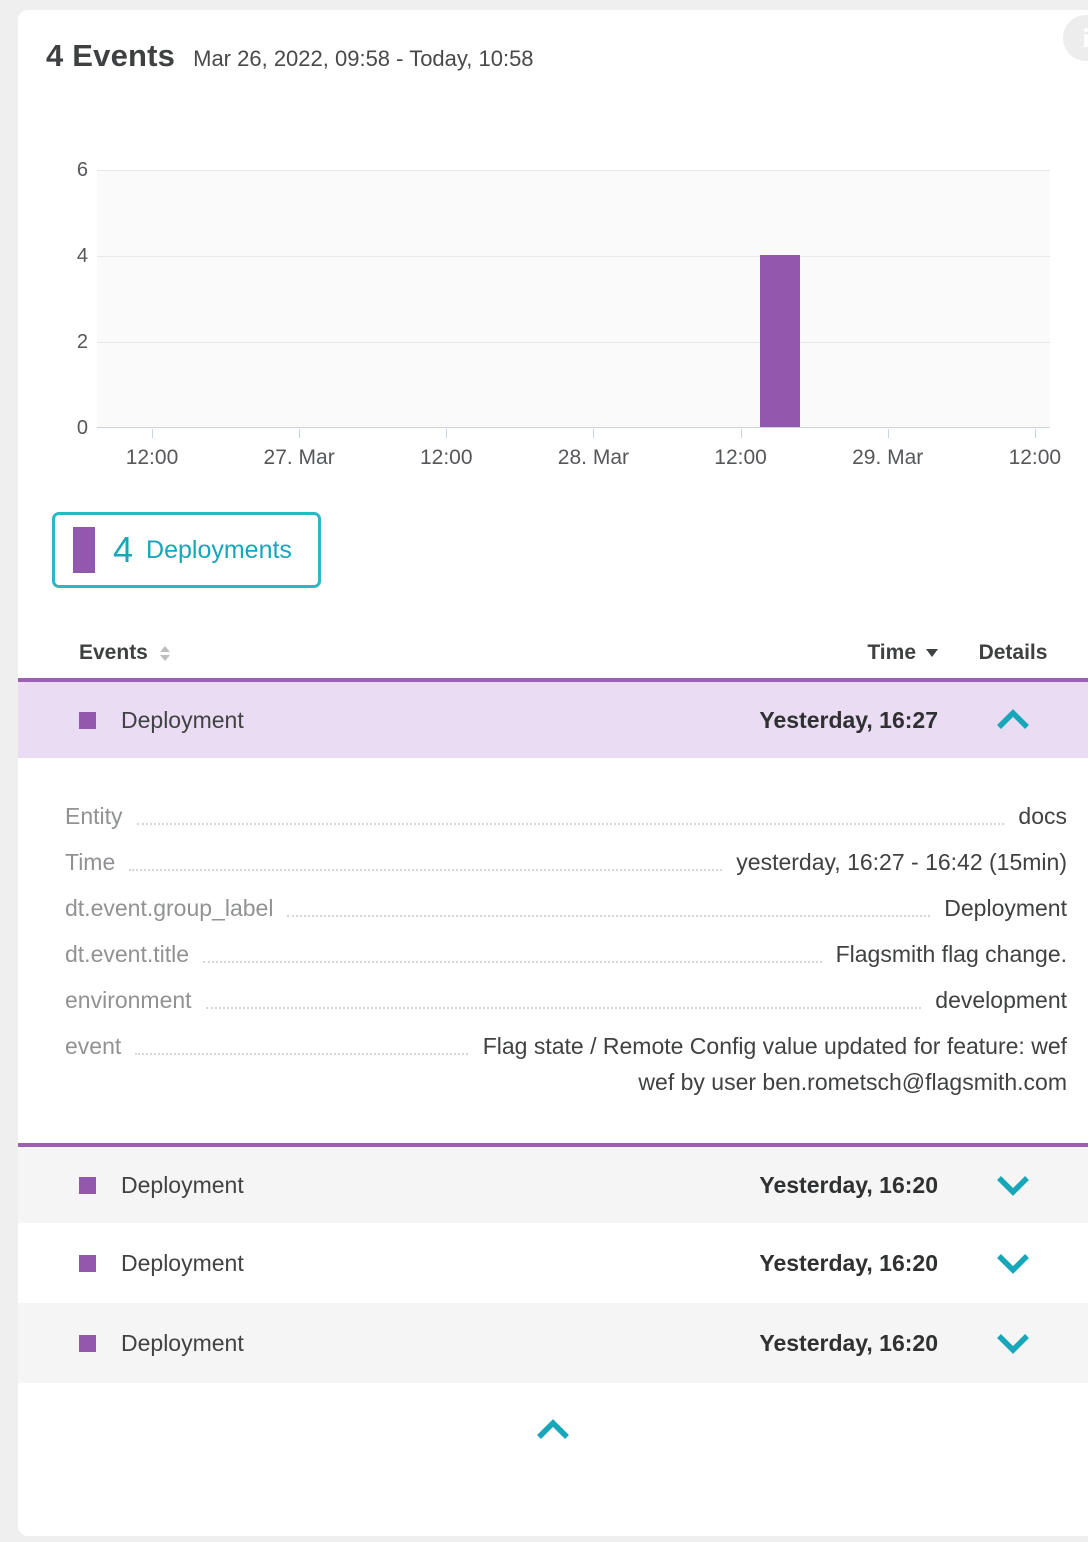 This screenshot has width=1088, height=1542. What do you see at coordinates (94, 816) in the screenshot?
I see `detail-key: Entity` at bounding box center [94, 816].